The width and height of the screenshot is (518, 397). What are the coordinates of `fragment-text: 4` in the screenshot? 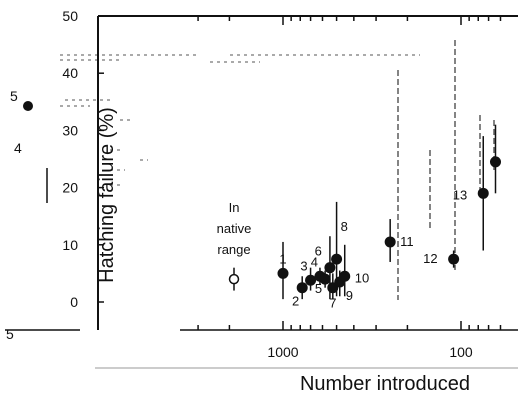 It's located at (18, 148).